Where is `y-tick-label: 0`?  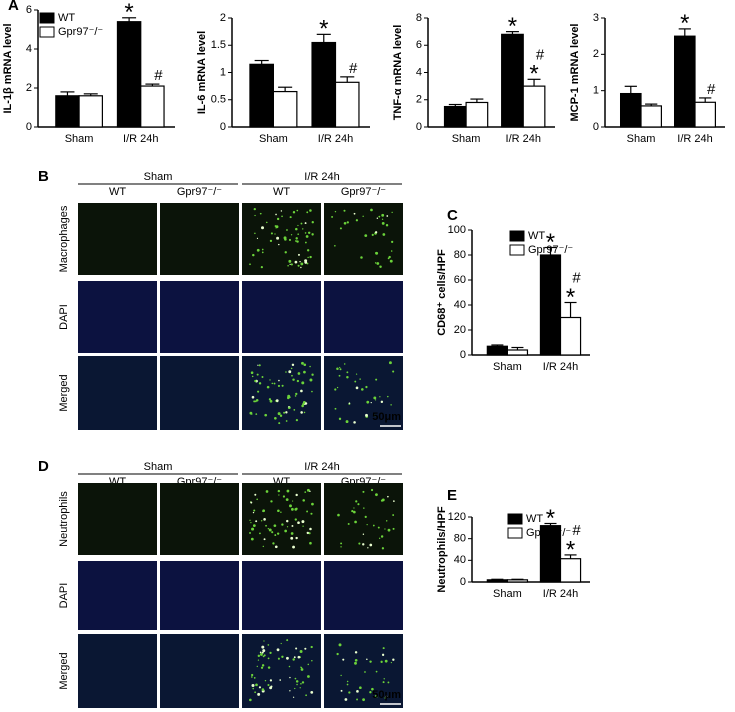
y-tick-label: 0 is located at coordinates (463, 582).